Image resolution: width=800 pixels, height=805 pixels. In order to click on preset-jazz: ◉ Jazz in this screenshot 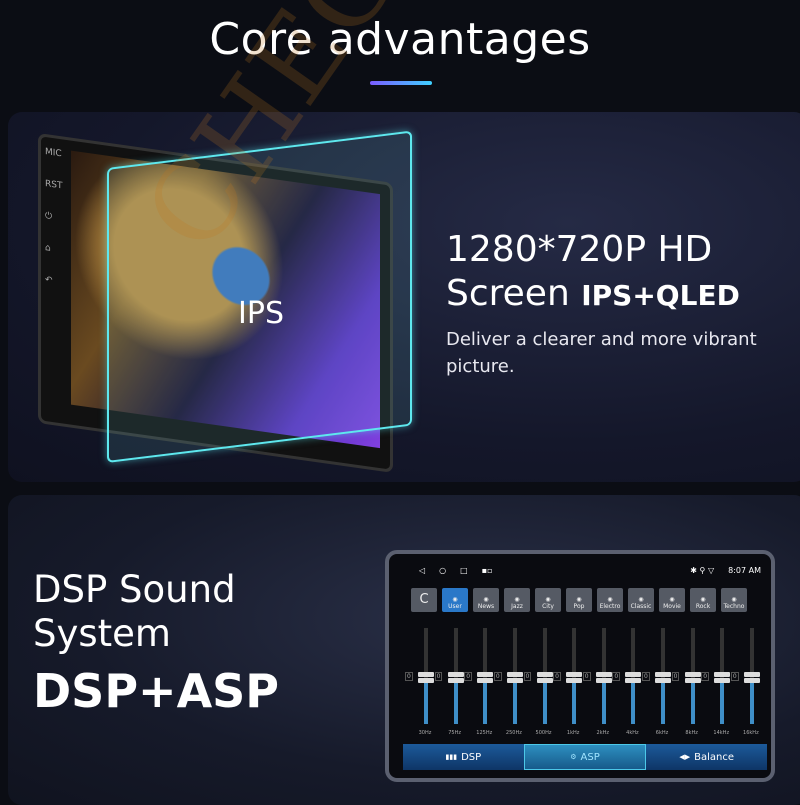, I will do `click(517, 600)`.